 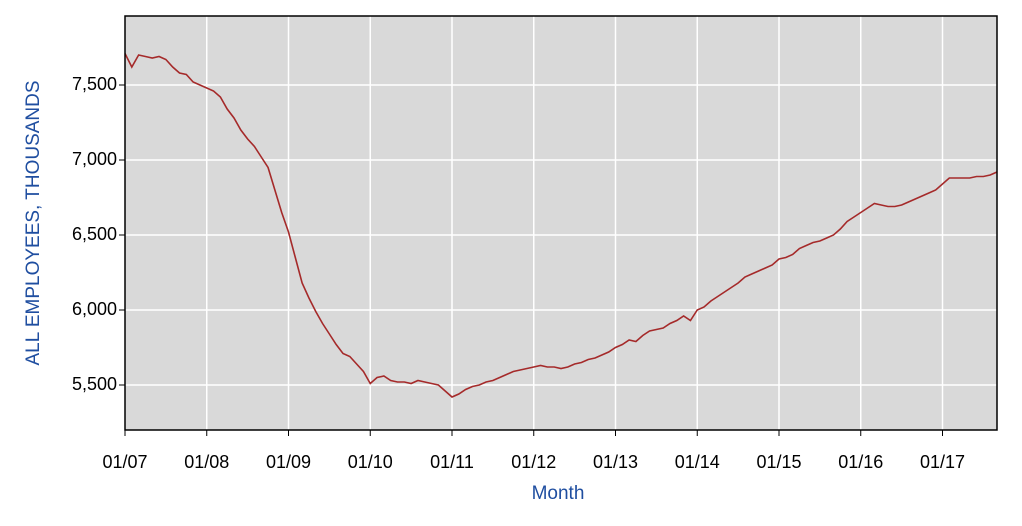 What do you see at coordinates (206, 462) in the screenshot?
I see `x-tick-label: 01/08` at bounding box center [206, 462].